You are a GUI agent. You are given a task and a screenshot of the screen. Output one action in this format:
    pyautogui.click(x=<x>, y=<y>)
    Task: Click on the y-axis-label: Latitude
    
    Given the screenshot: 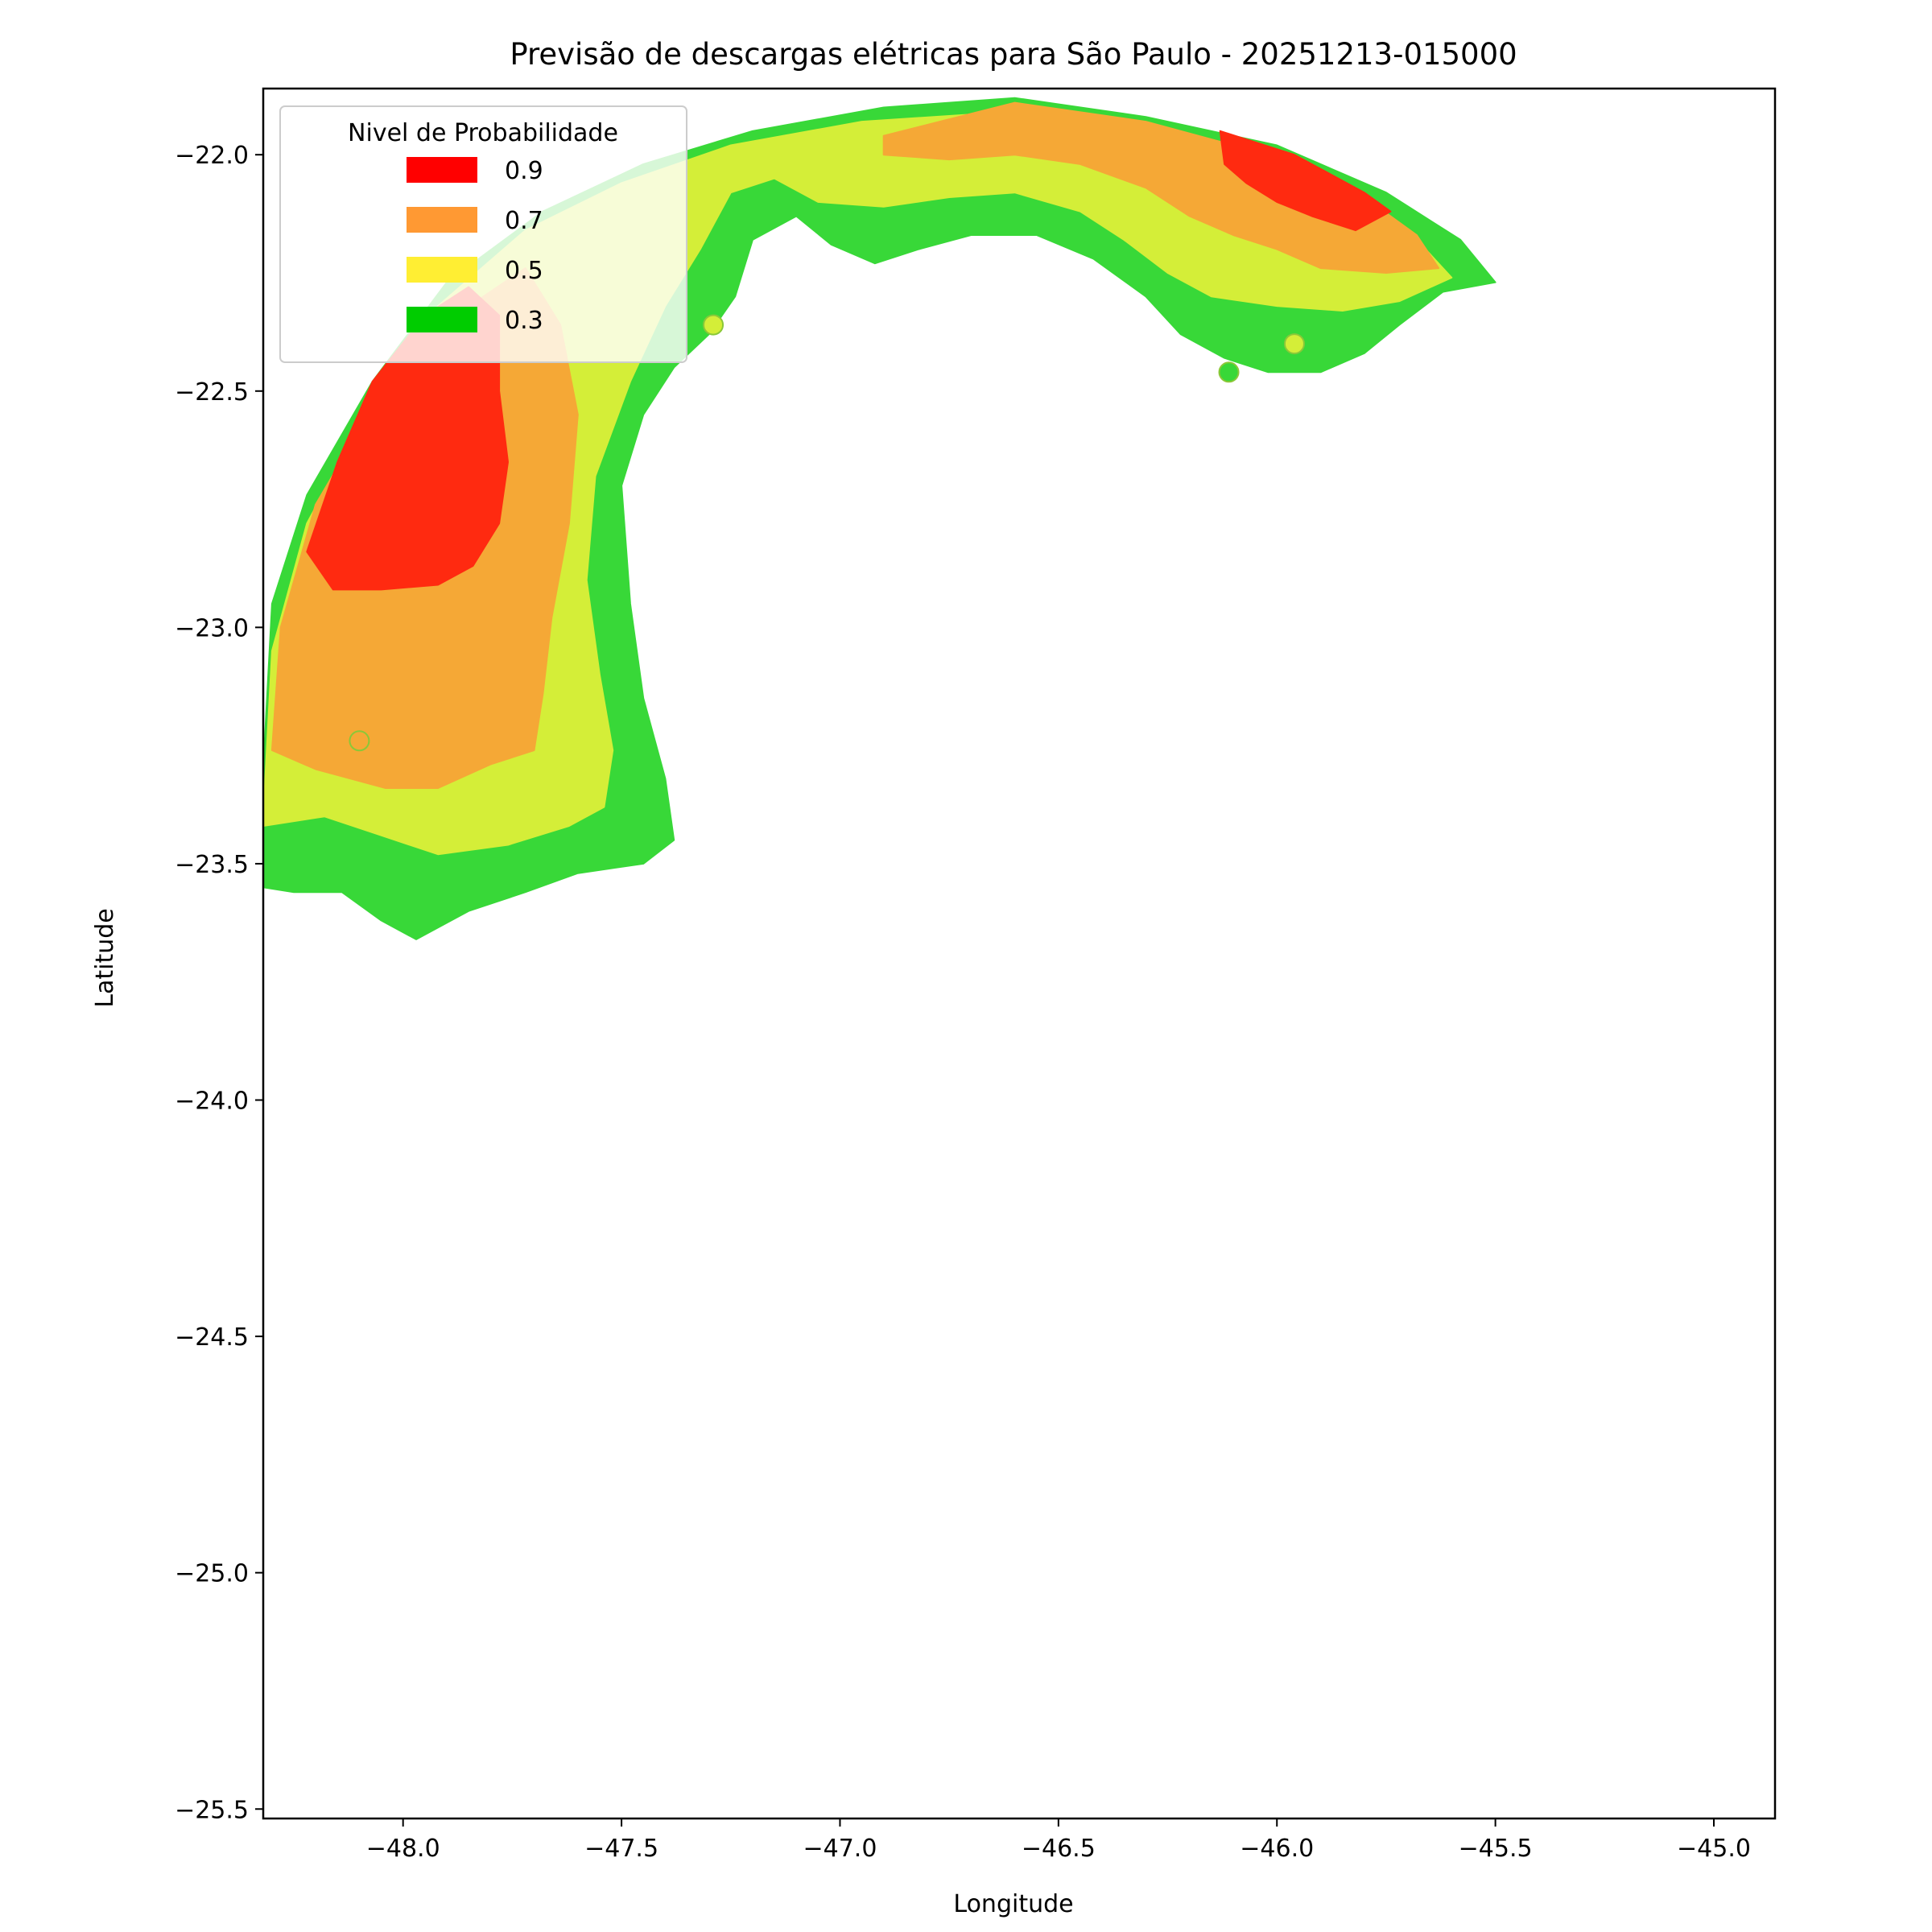 What is the action you would take?
    pyautogui.click(x=105, y=957)
    